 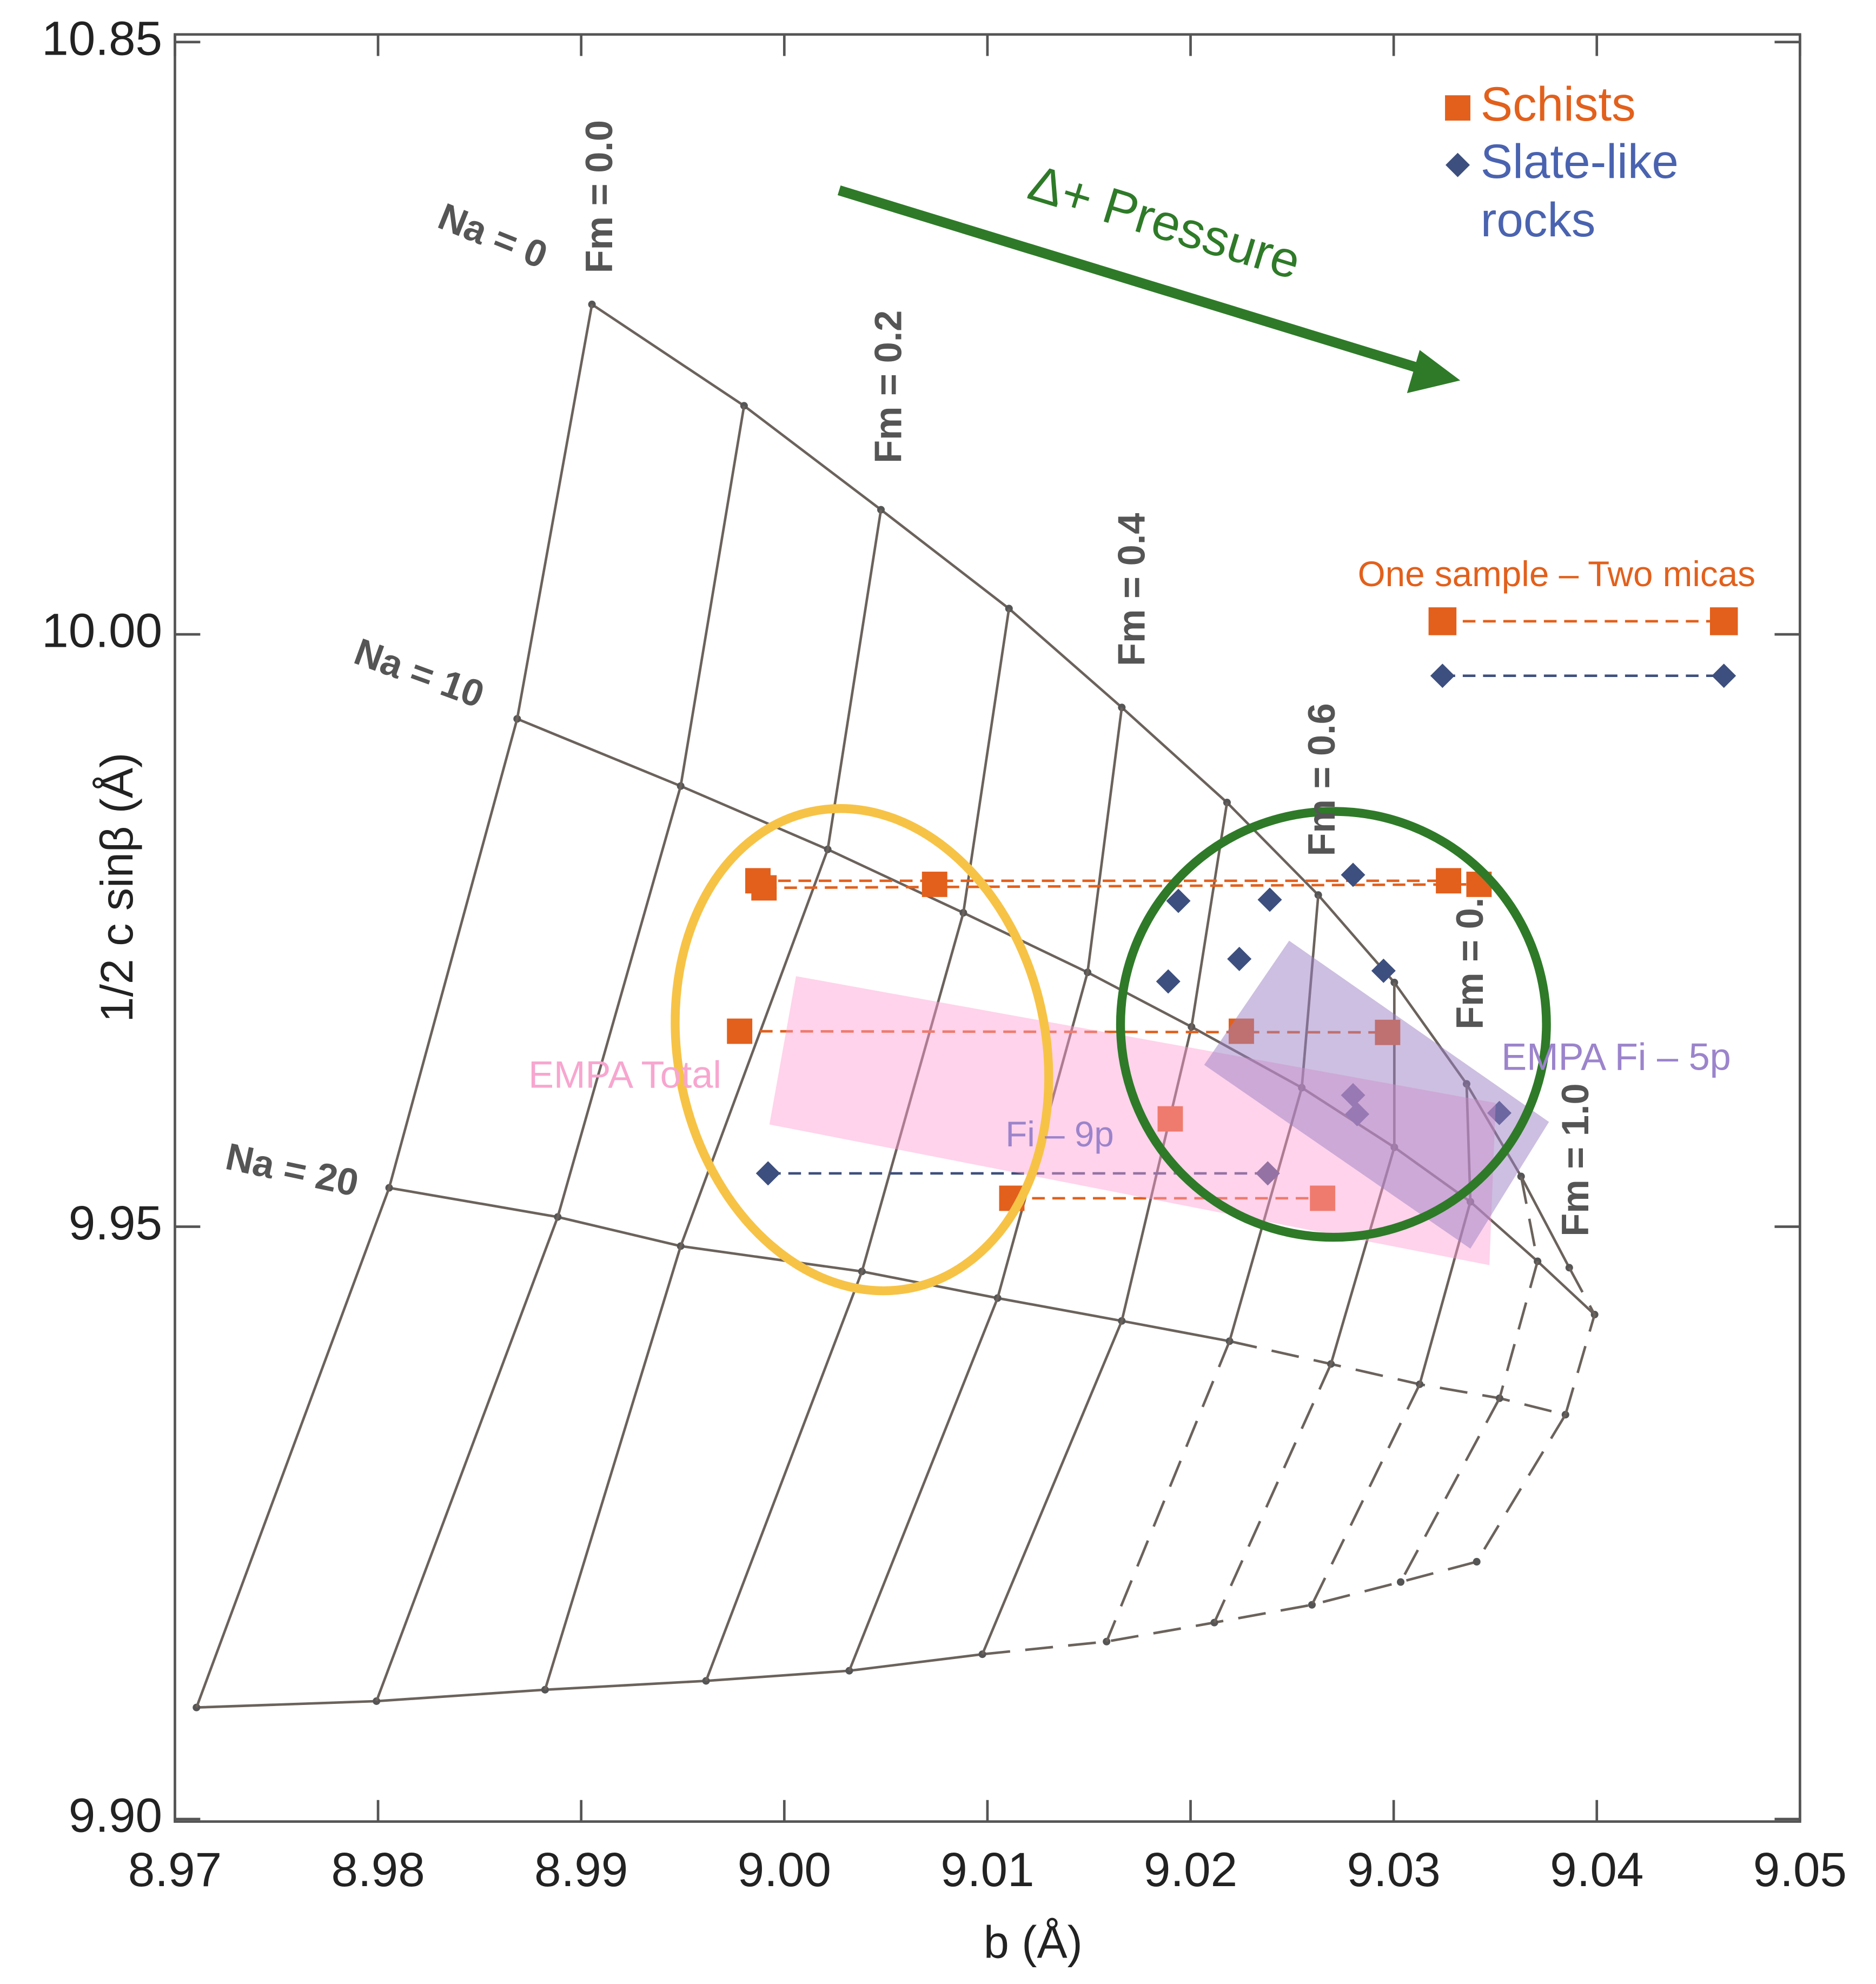 I want to click on empa-fi-5p-label: EMPA Fi – 5p, so click(x=1616, y=1056).